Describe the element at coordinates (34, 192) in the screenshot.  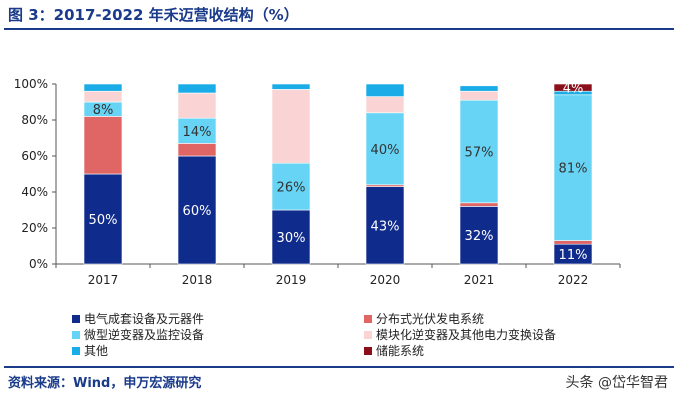
I see `y-tick-label: 40%` at that location.